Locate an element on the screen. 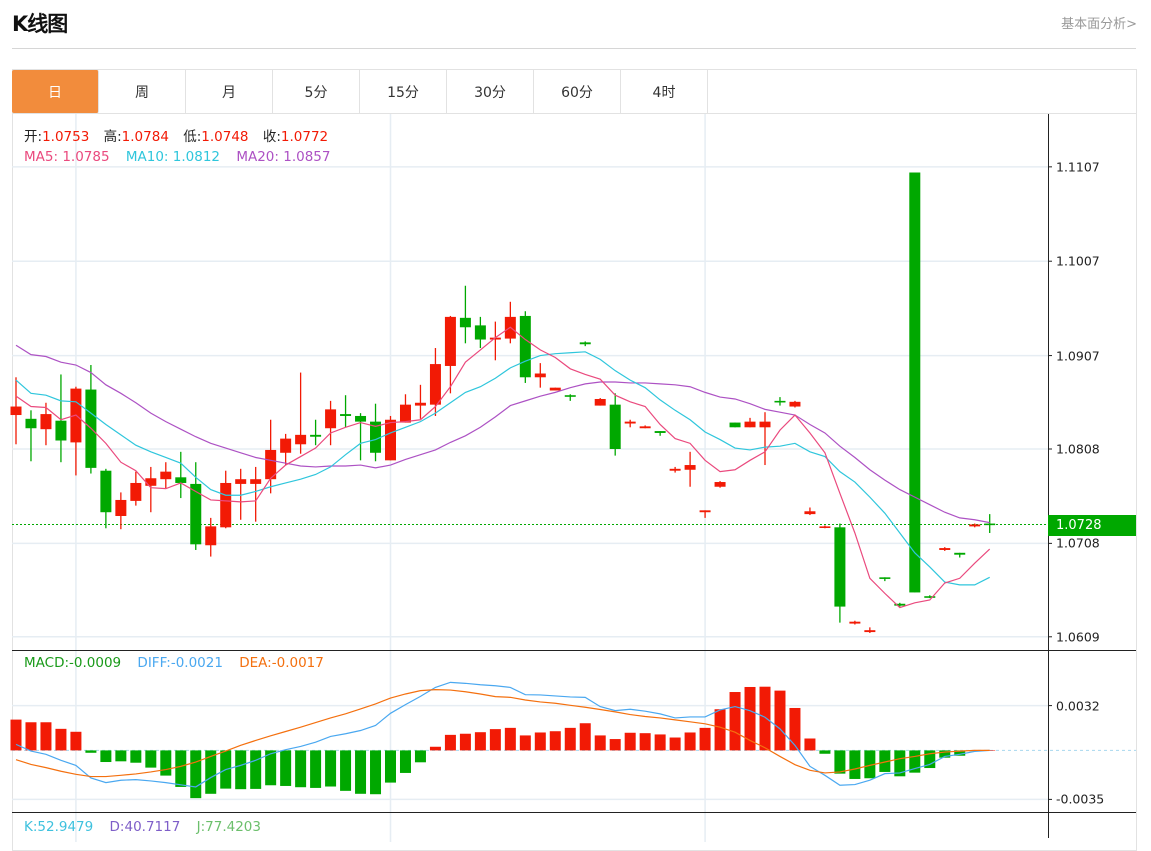 This screenshot has width=1151, height=851. k-value: 52.9479 is located at coordinates (65, 827).